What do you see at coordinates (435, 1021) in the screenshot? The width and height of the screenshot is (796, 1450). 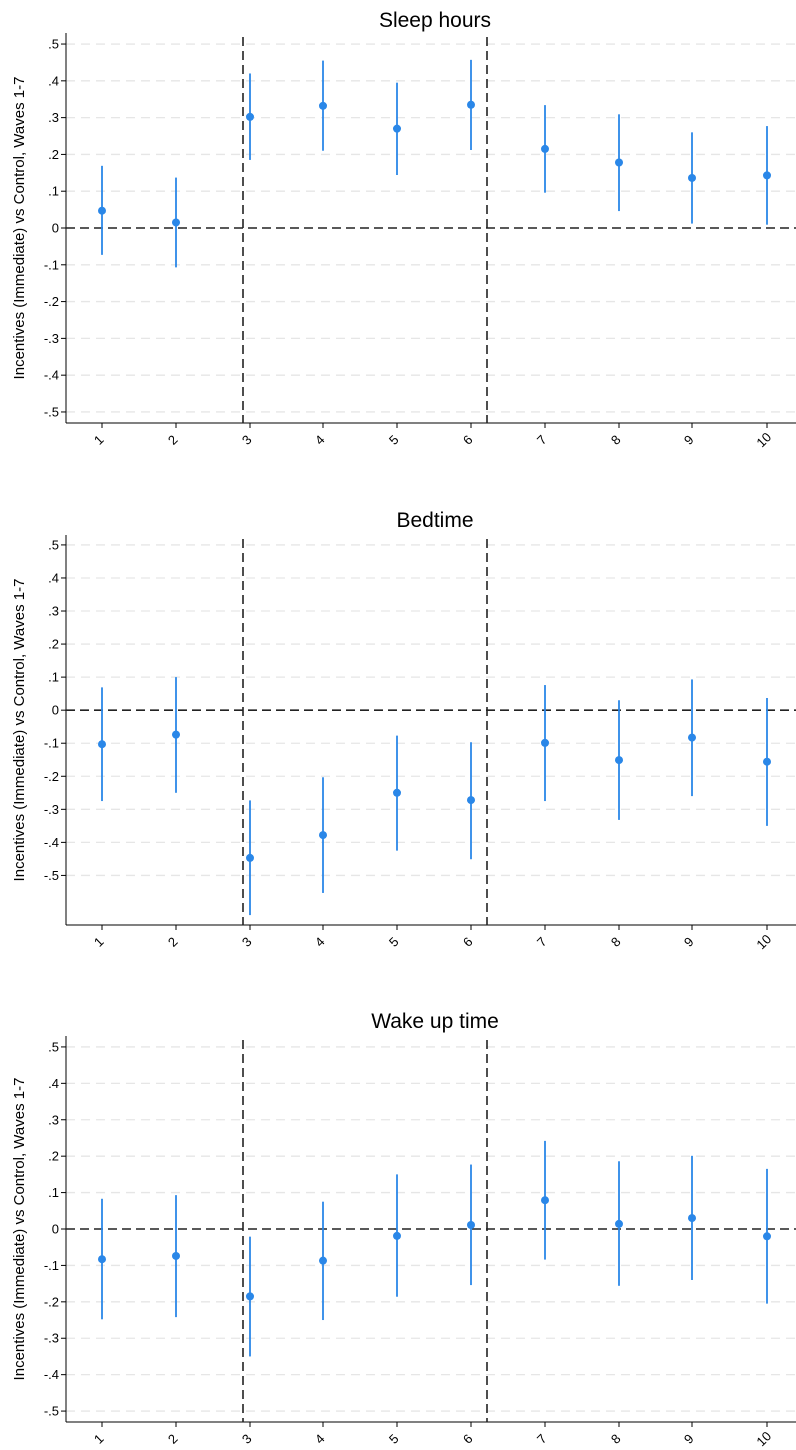 I see `panel-title: Wake up time` at bounding box center [435, 1021].